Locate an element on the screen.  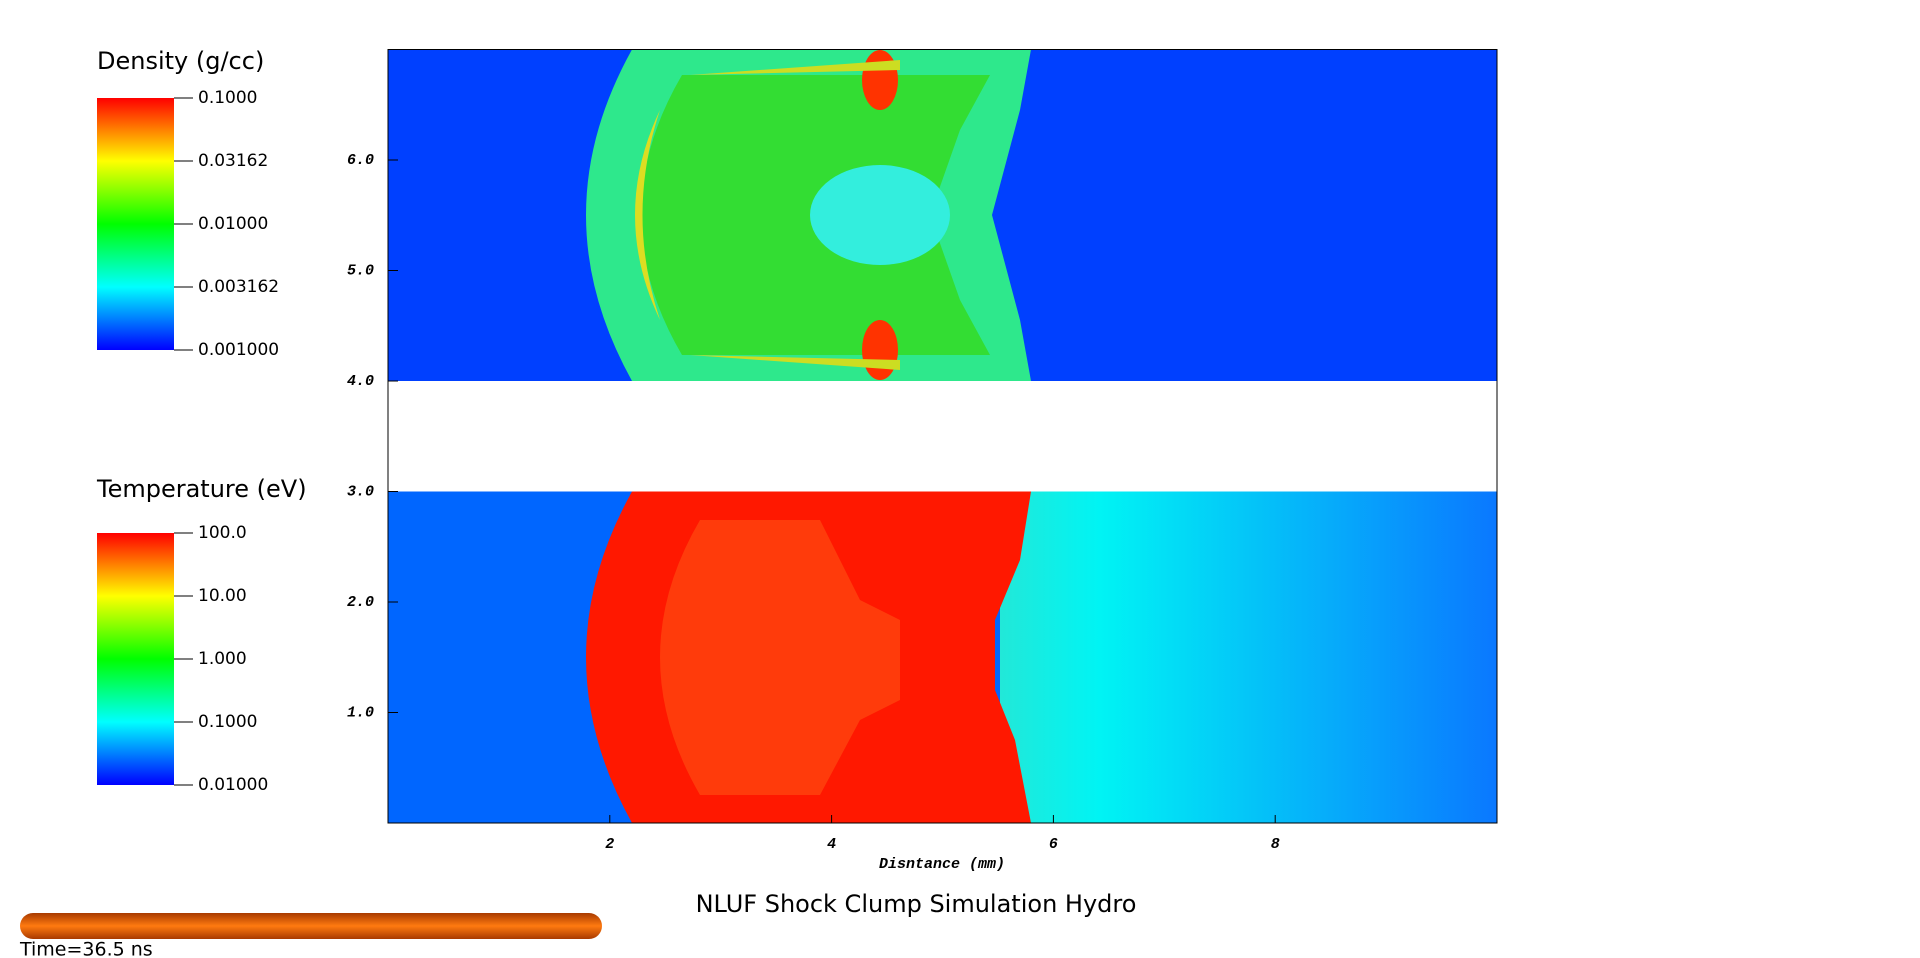
x-tick-label: 8 is located at coordinates (1275, 844).